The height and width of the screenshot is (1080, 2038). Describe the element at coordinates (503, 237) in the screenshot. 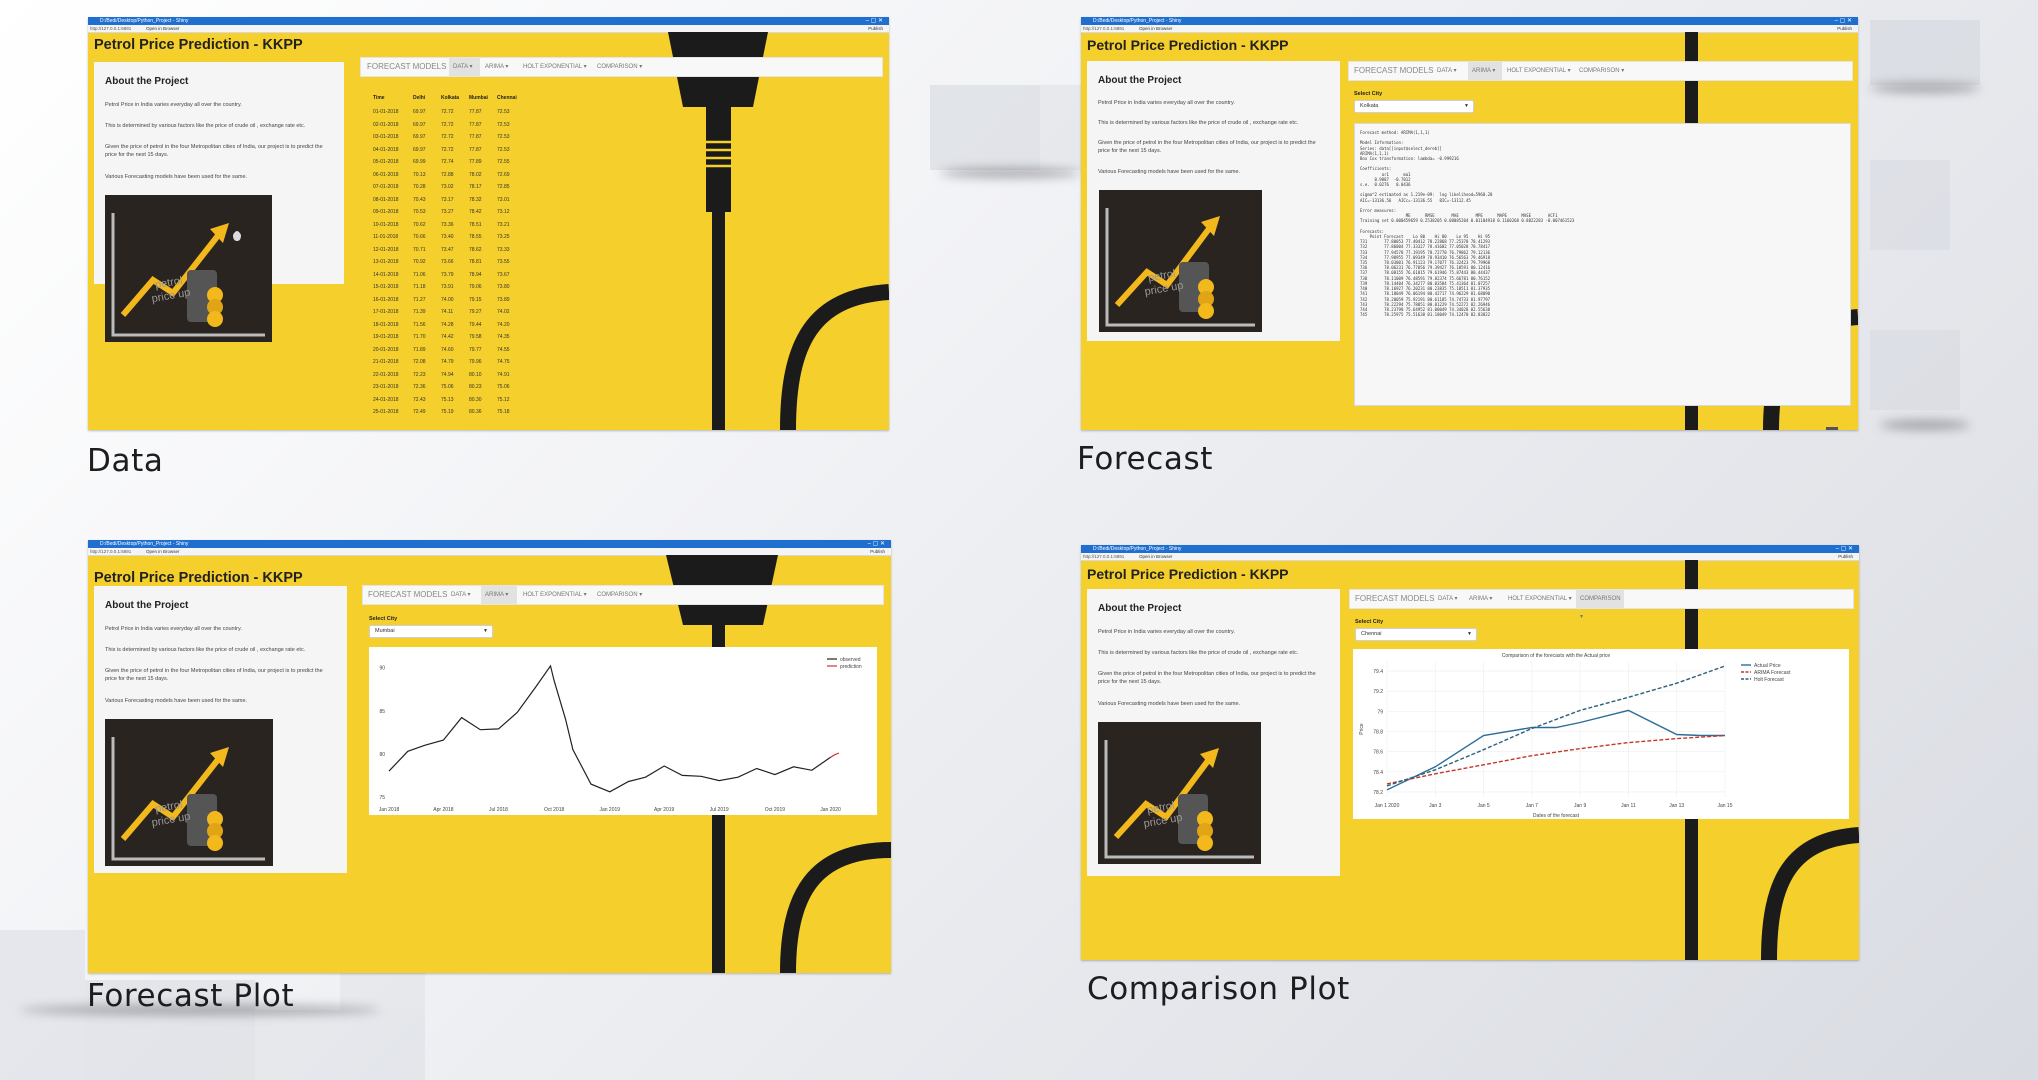

I see `table-cell: 73.25` at that location.